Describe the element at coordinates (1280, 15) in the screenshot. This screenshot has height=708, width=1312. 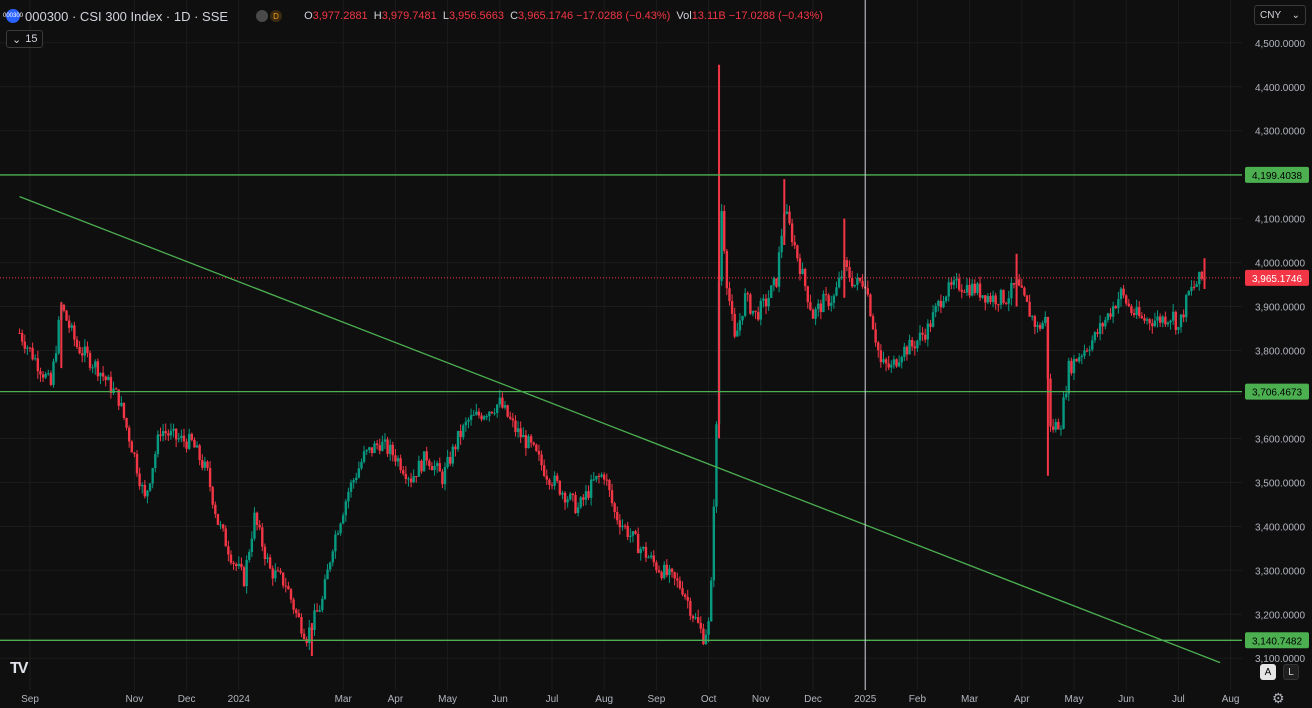
I see `currency-select: CNY ⌄` at that location.